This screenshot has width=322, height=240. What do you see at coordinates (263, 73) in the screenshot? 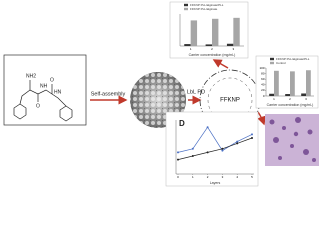
I see `y-tick-label: 80` at bounding box center [263, 73].